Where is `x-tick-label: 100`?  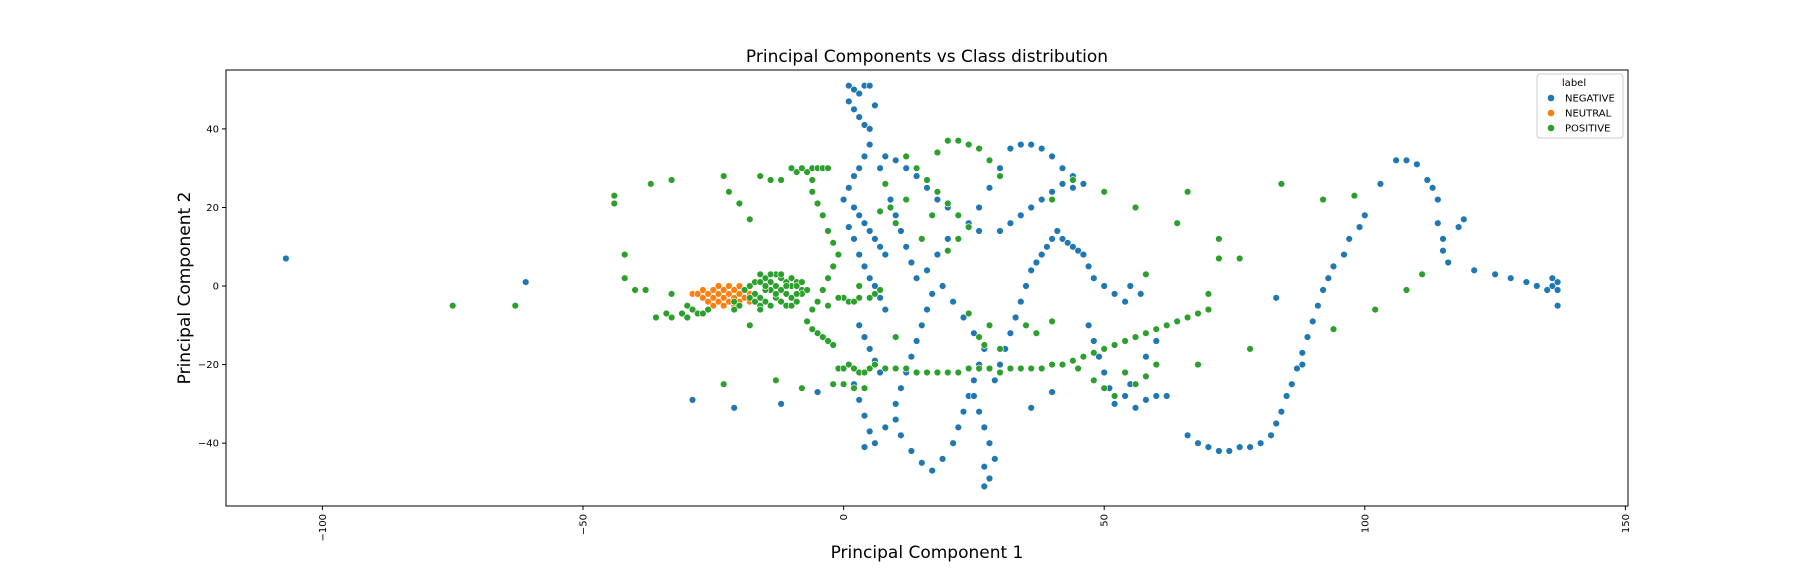 x-tick-label: 100 is located at coordinates (1365, 523).